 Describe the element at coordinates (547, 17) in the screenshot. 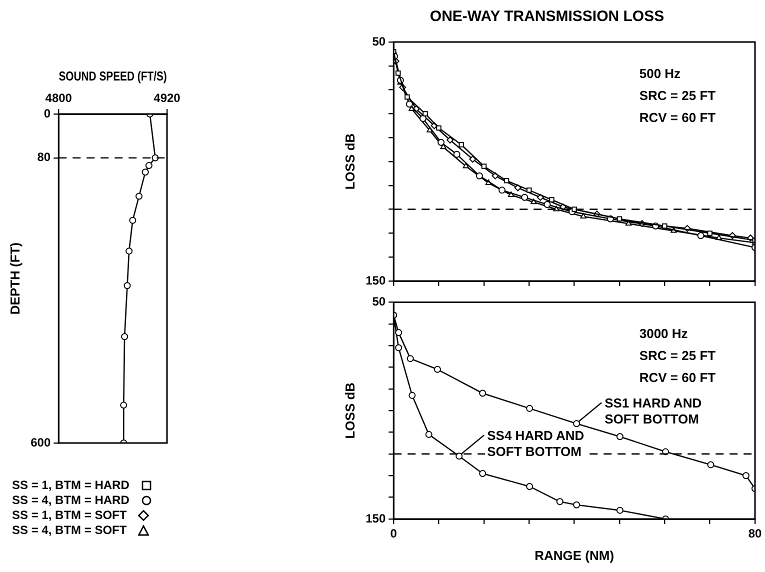

I see `chart-title: ONE-WAY TRANSMISSION LOSS` at that location.